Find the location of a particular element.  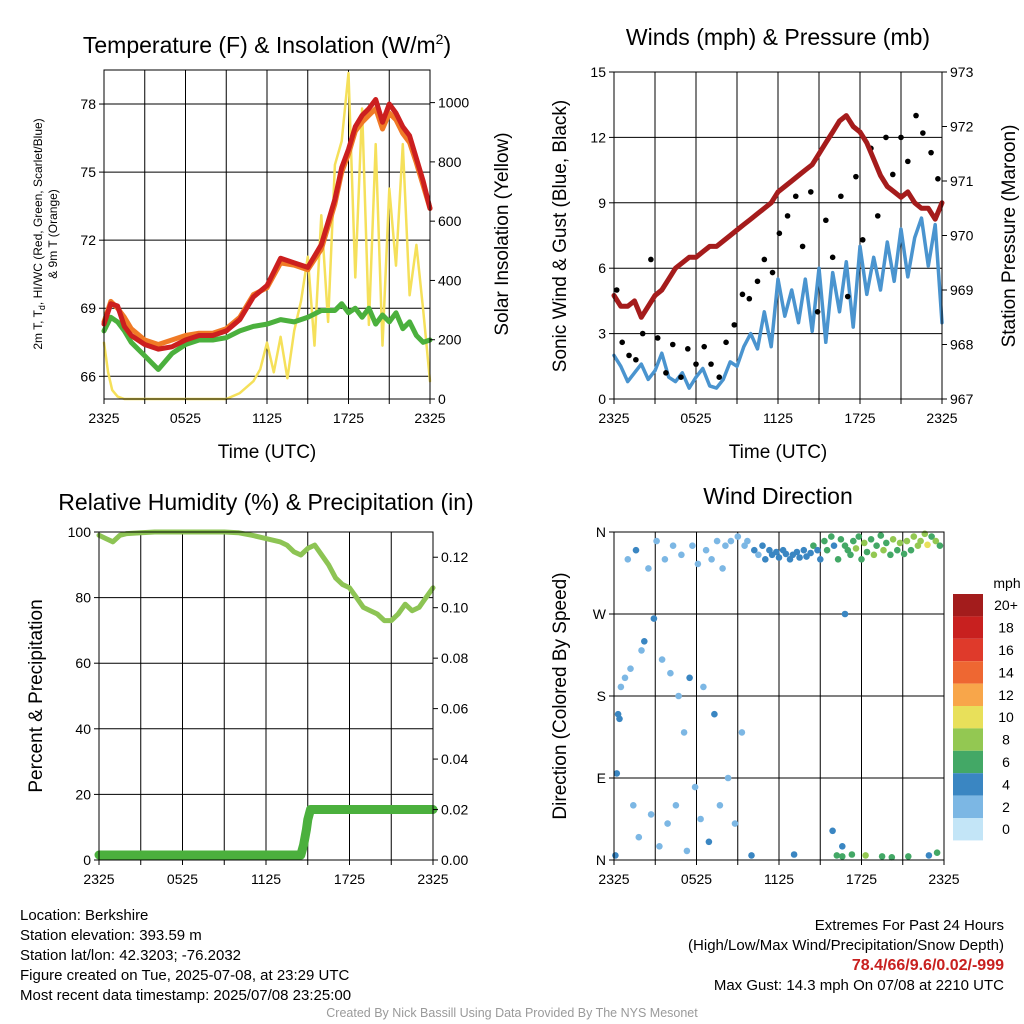

temperature-right-axis-label: Solar Insolation (Yellow) is located at coordinates (502, 233).